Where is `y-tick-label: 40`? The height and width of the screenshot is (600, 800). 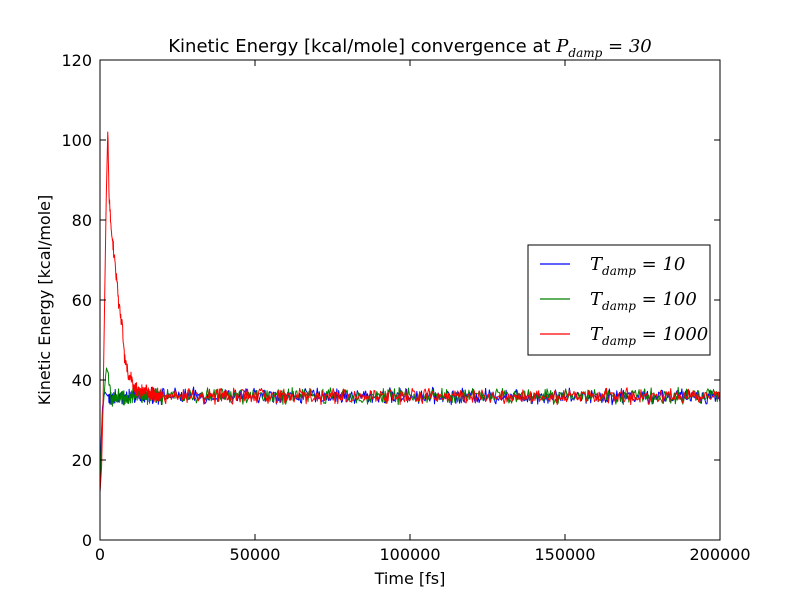
y-tick-label: 40 is located at coordinates (82, 380).